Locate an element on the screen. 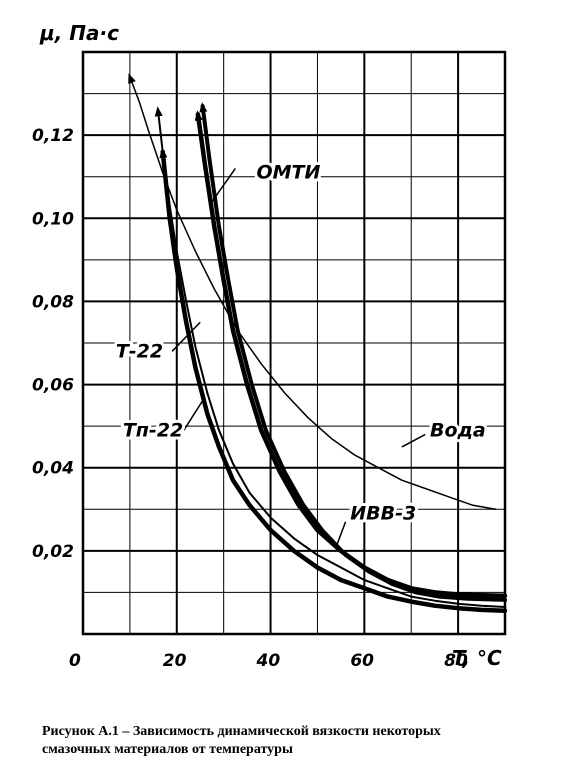 This screenshot has width=570, height=782. x-tick-label: 0 is located at coordinates (75, 661).